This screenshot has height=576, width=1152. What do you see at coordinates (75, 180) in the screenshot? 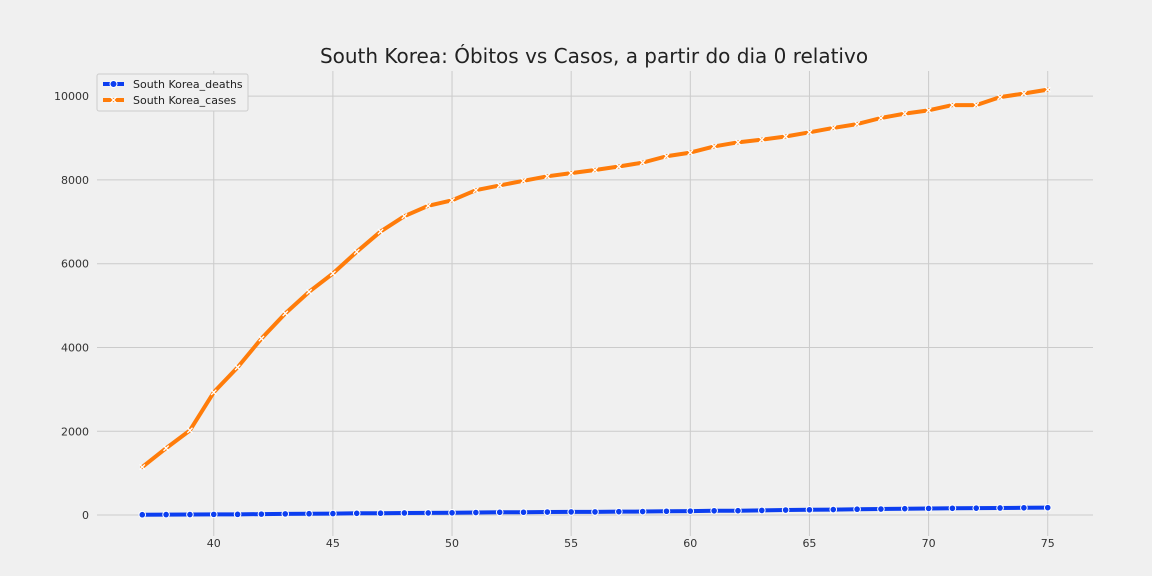
I see `y-tick-label: 8000` at bounding box center [75, 180].